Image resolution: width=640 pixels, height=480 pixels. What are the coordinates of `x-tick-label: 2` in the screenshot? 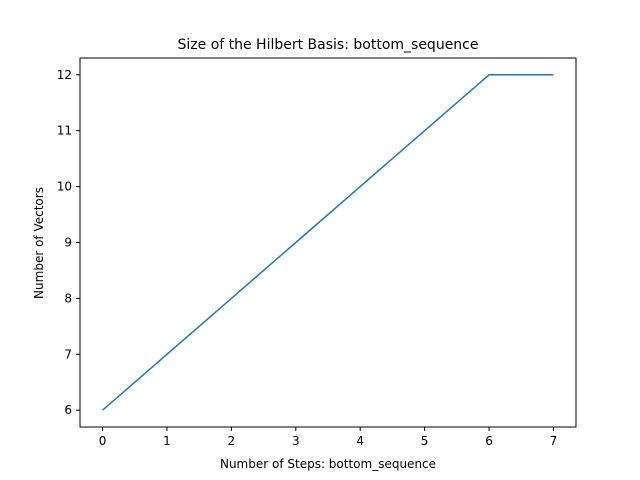 It's located at (232, 441).